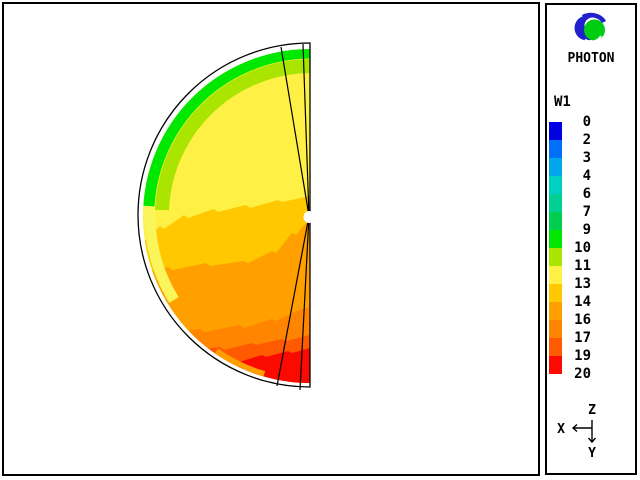  What do you see at coordinates (591, 58) in the screenshot?
I see `brand-label: PHOTON` at bounding box center [591, 58].